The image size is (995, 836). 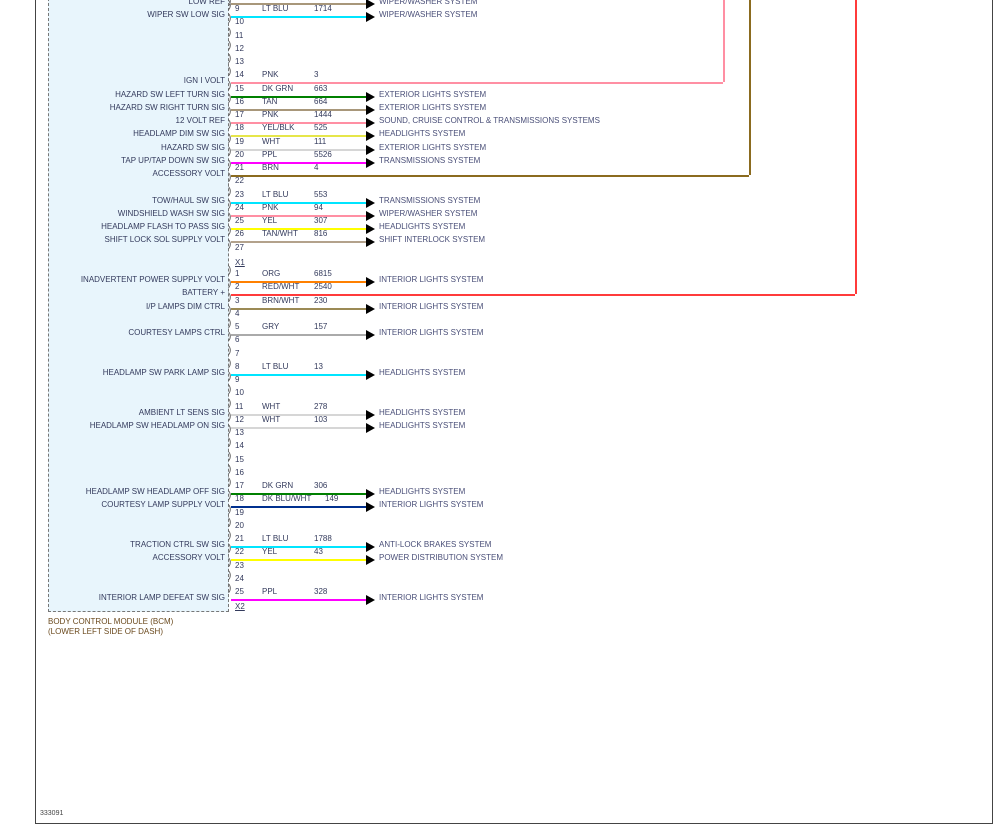 I want to click on system-destination: TRANSMISSIONS SYSTEM, so click(x=430, y=160).